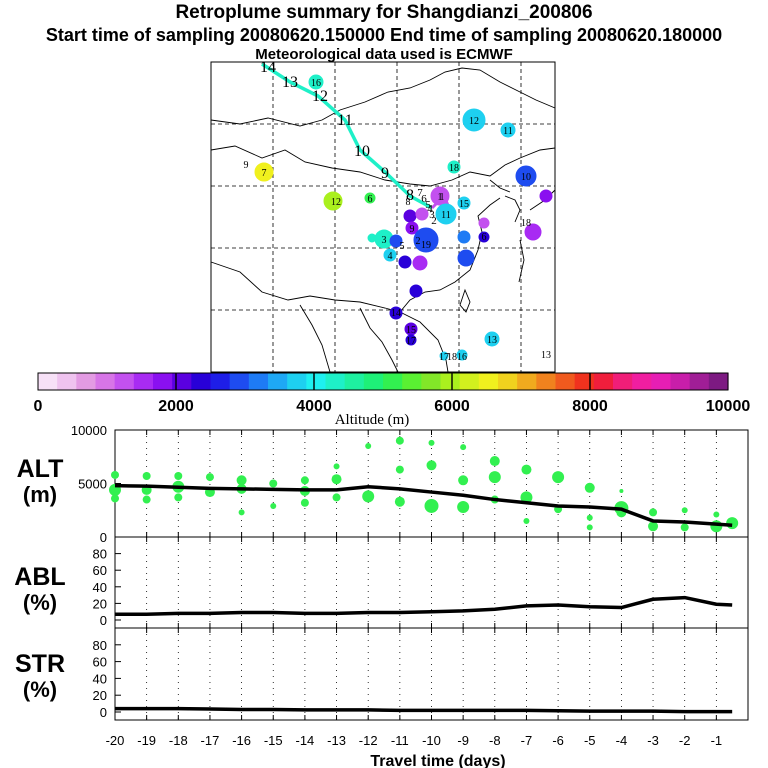 The width and height of the screenshot is (768, 768). What do you see at coordinates (100, 587) in the screenshot?
I see `y-tick-label: 40` at bounding box center [100, 587].